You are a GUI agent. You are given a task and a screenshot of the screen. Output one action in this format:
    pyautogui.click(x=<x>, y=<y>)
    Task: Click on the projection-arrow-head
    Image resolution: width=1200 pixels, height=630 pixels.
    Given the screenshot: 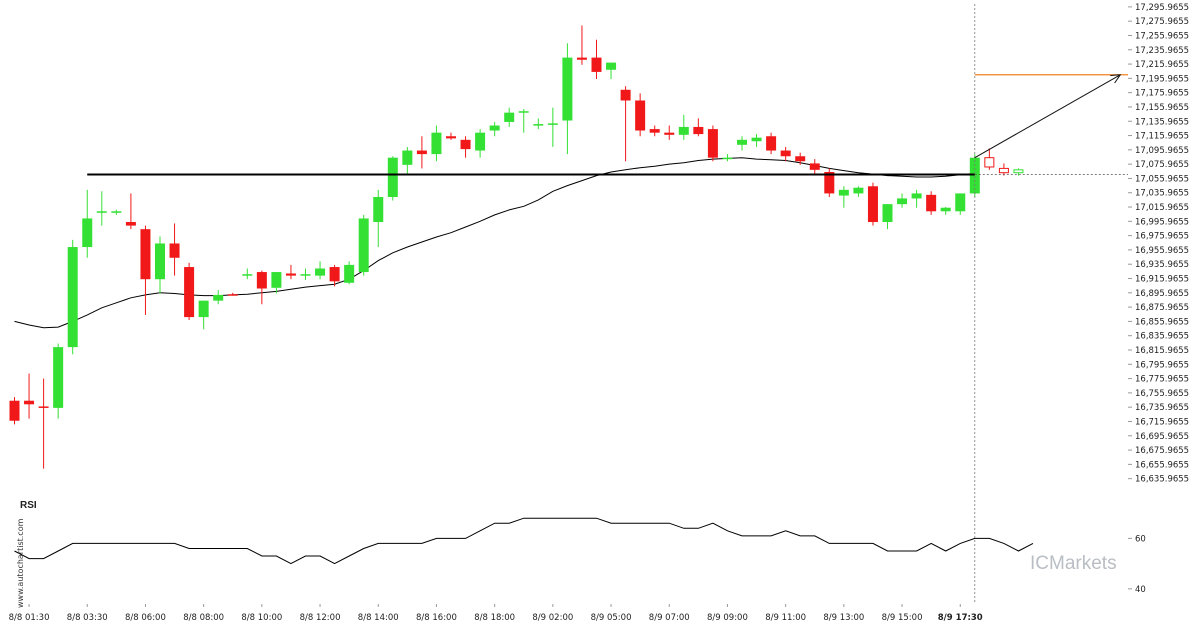 What is the action you would take?
    pyautogui.click(x=1116, y=79)
    